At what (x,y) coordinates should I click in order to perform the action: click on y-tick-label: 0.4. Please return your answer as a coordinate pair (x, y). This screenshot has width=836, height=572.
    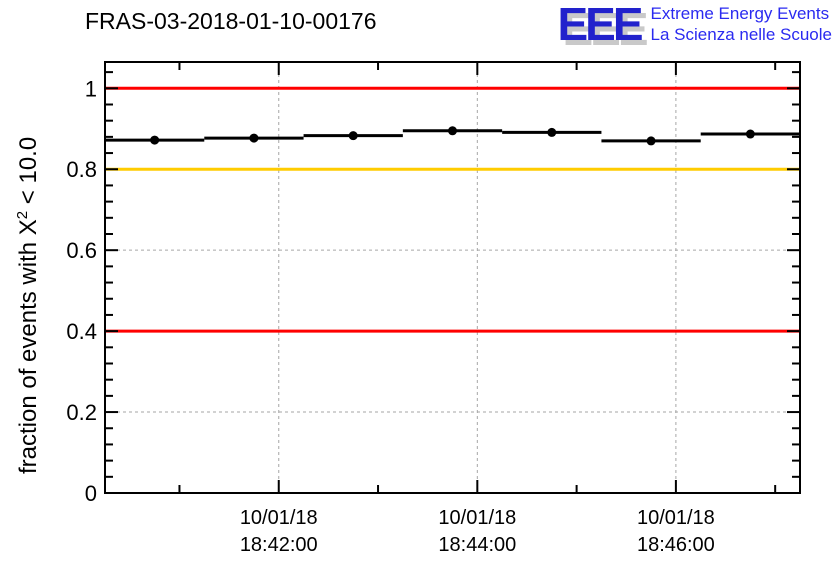
    Looking at the image, I should click on (81, 331).